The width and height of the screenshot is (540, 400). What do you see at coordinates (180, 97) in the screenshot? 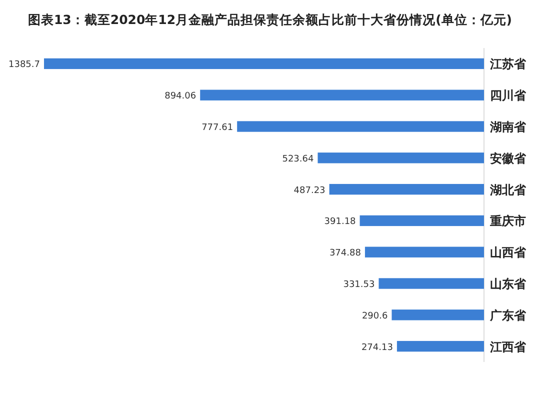
I see `data-label: 894.06` at bounding box center [180, 97].